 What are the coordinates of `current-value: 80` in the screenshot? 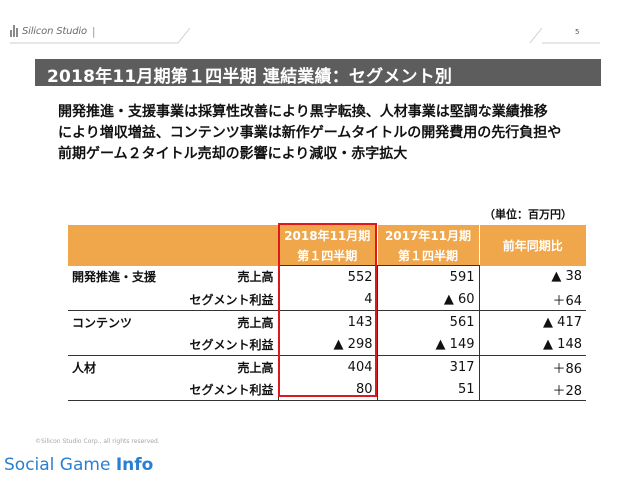 It's located at (327, 389).